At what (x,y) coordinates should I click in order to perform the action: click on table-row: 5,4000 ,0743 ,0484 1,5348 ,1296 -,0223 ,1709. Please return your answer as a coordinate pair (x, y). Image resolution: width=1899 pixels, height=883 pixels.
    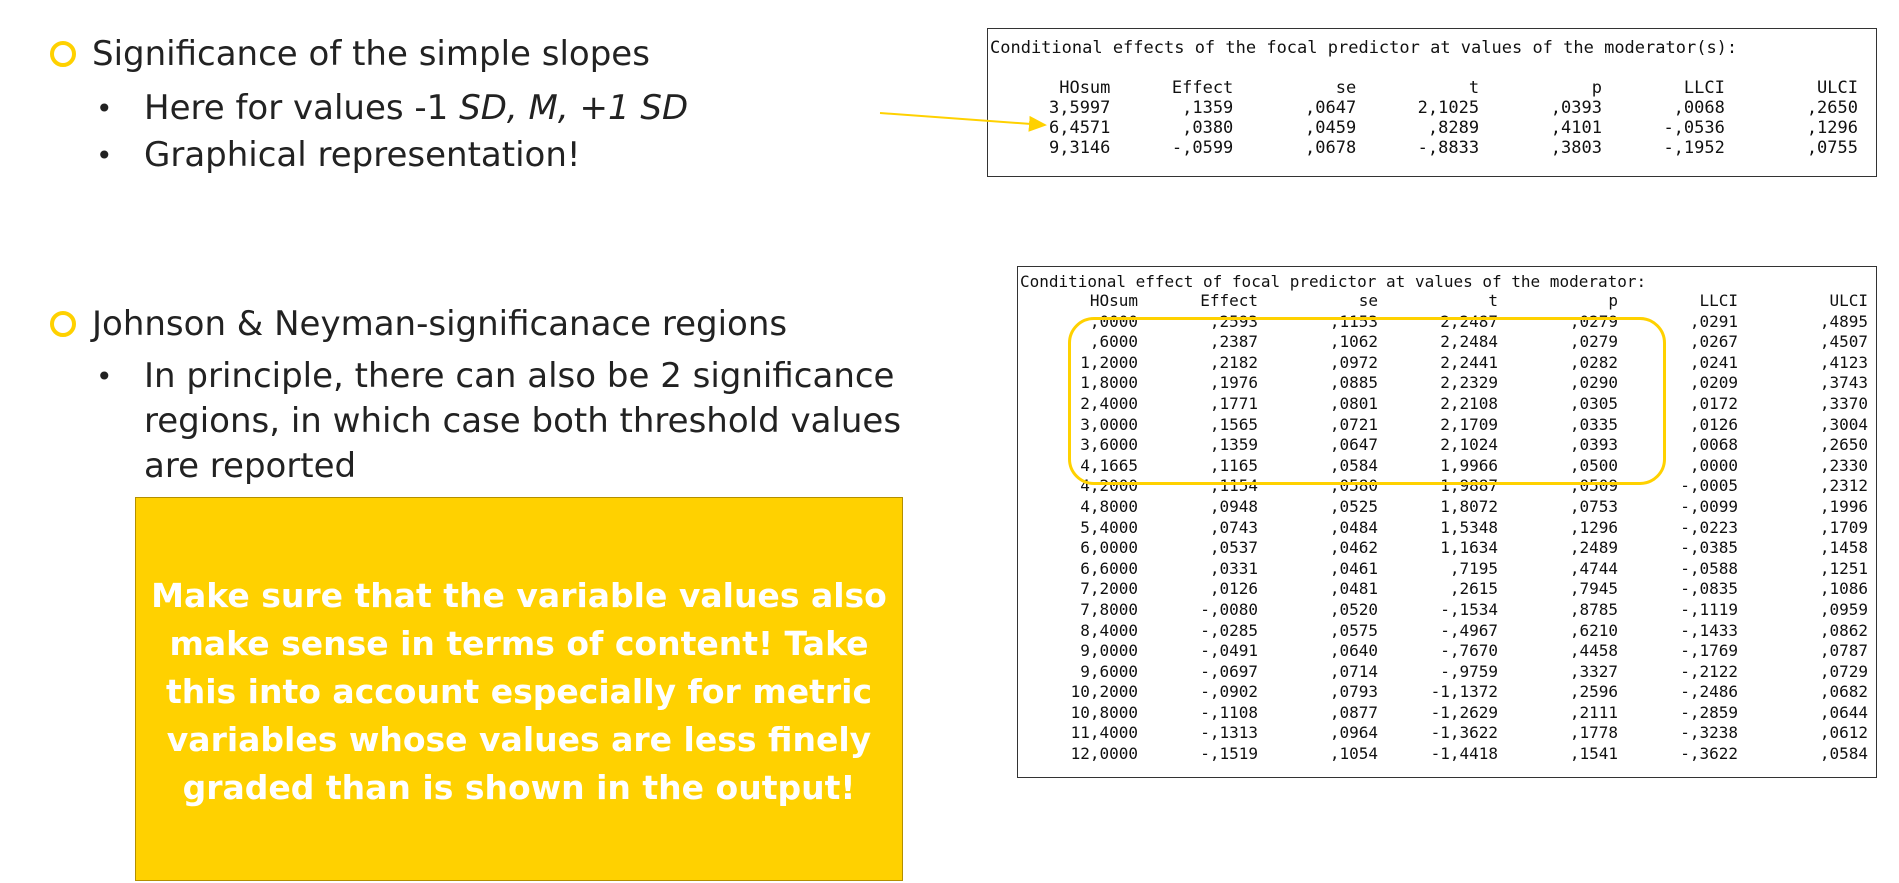
    Looking at the image, I should click on (1453, 528).